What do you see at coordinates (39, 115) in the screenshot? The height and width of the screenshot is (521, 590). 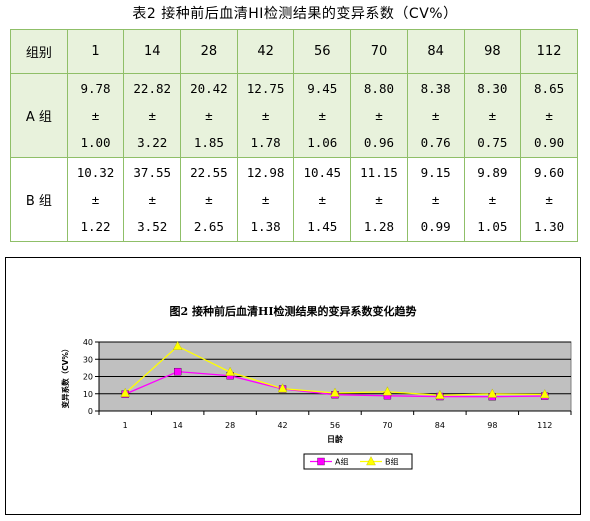 I see `group-label: A 组` at bounding box center [39, 115].